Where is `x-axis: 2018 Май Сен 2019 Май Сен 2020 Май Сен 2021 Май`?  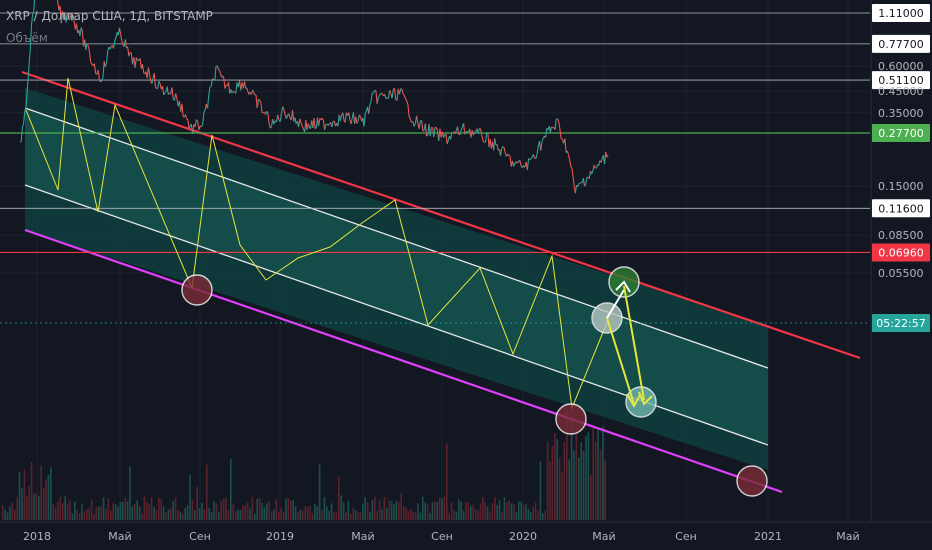
x-axis: 2018 Май Сен 2019 Май Сен 2020 Май Сен 2021 Май is located at coordinates (466, 532).